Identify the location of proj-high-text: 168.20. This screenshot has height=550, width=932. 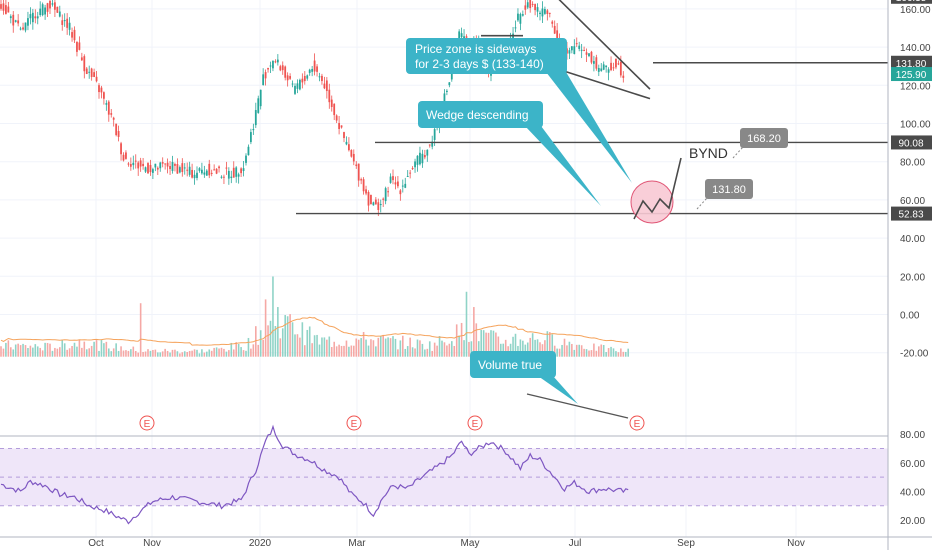
(764, 139).